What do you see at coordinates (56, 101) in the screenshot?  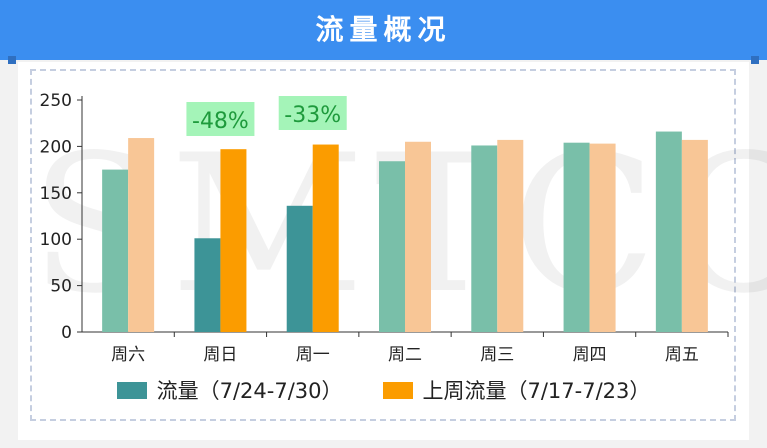 I see `y-tick-label: 250` at bounding box center [56, 101].